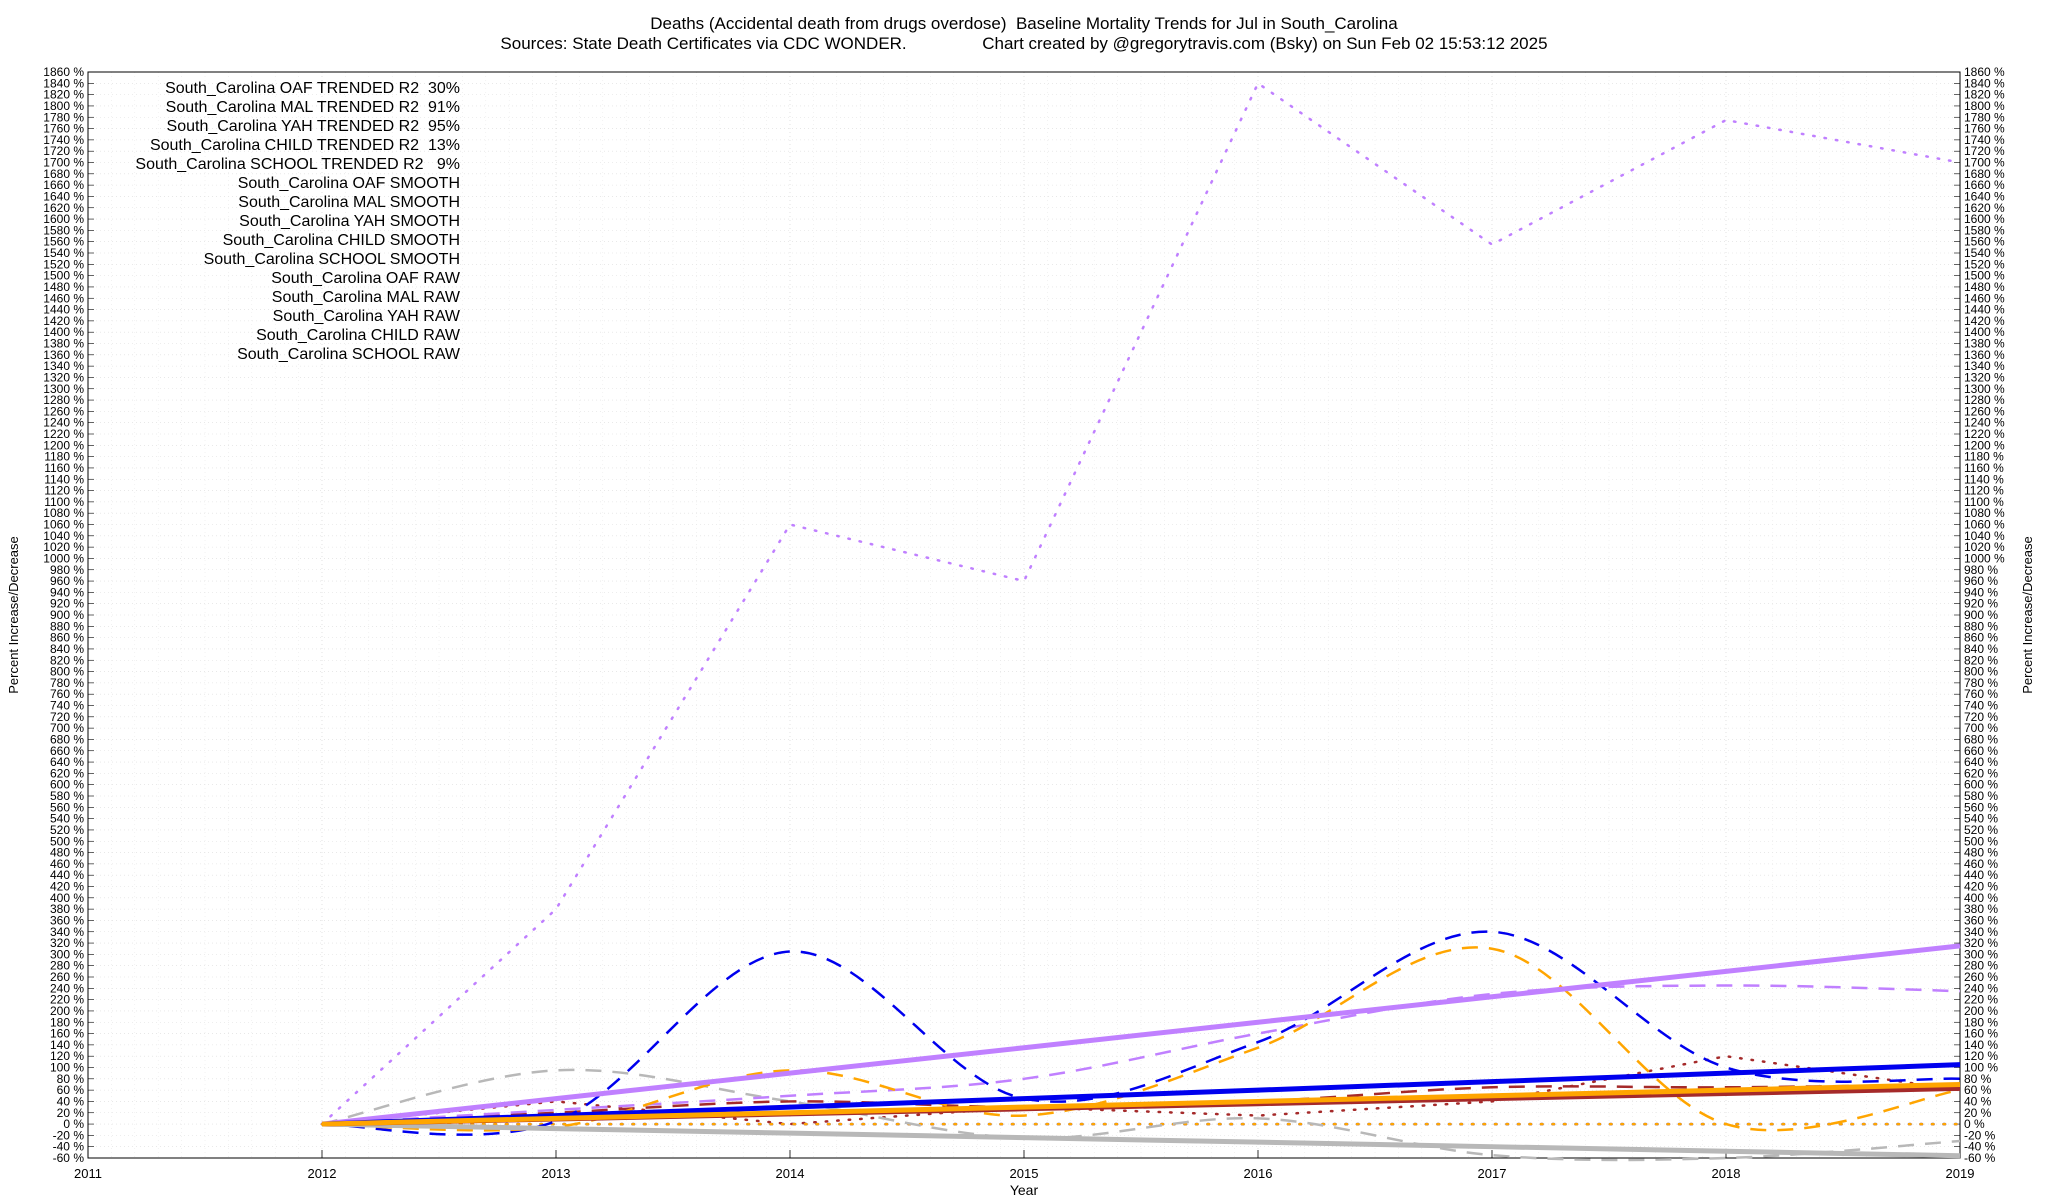 The height and width of the screenshot is (1200, 2048). What do you see at coordinates (63, 525) in the screenshot?
I see `y-tick-label-left: 1060 %` at bounding box center [63, 525].